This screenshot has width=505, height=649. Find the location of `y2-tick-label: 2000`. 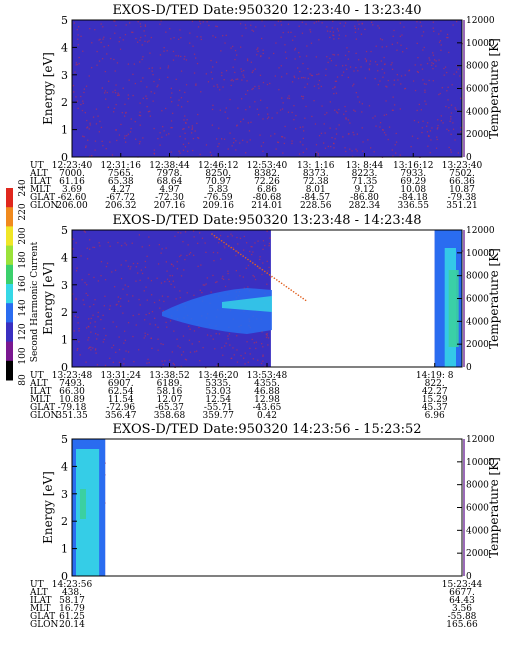

y2-tick-label: 2000 is located at coordinates (477, 554).